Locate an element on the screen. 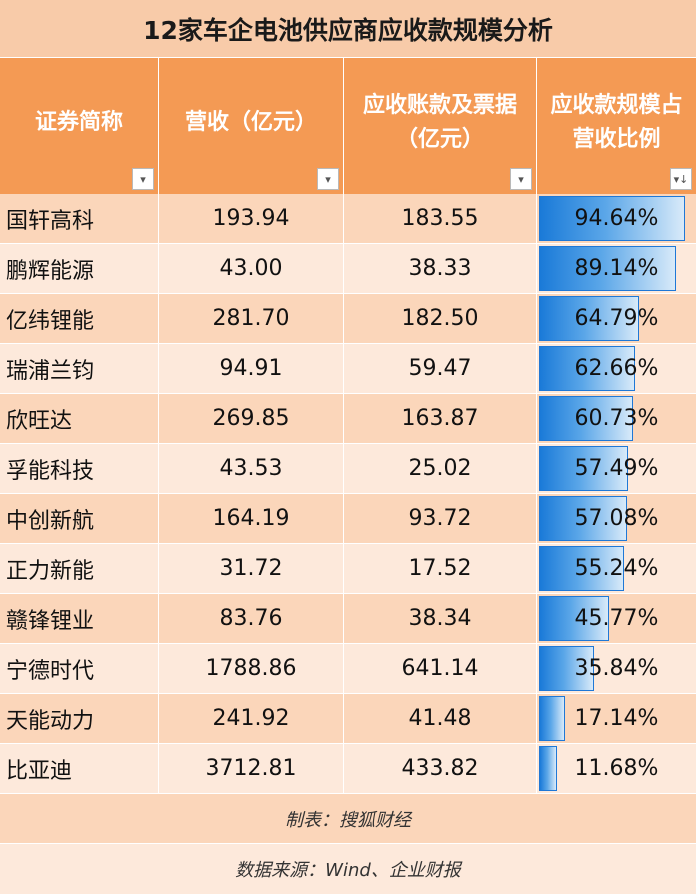 The image size is (696, 894). table-row: 天能动力 241.92 41.48 17.14% is located at coordinates (348, 719).